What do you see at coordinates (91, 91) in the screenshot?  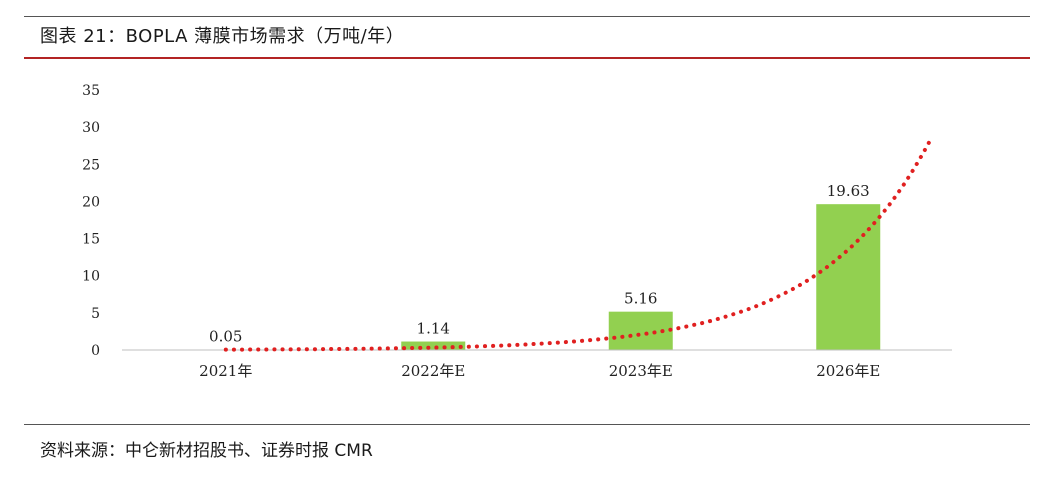 I see `y-tick-label: 35` at bounding box center [91, 91].